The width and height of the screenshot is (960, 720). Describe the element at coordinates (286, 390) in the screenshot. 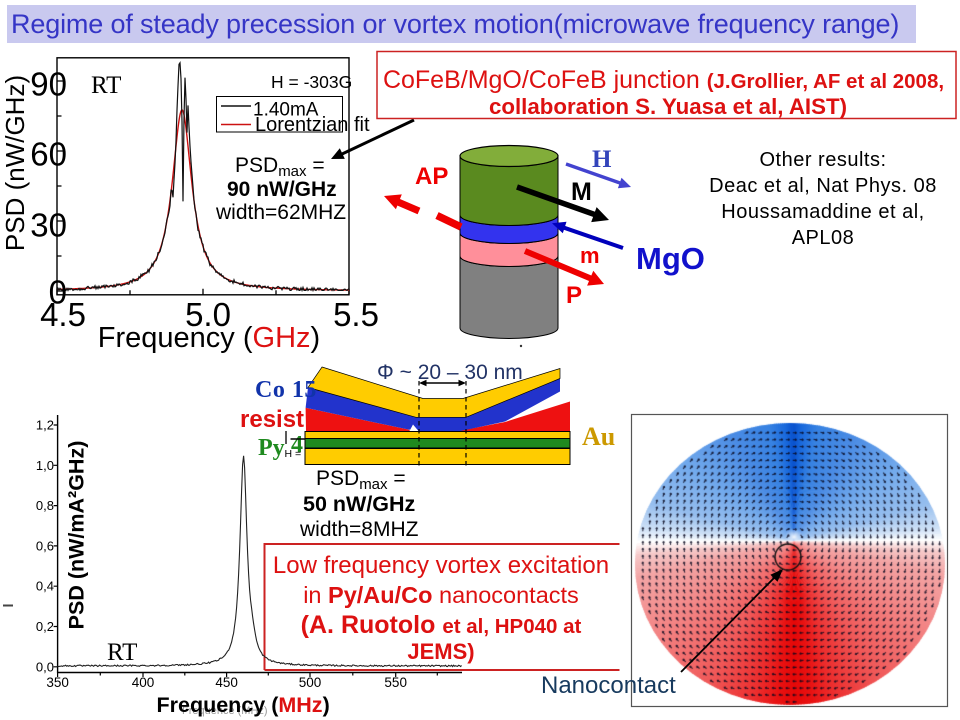

I see `svg-text: Co 15` at that location.